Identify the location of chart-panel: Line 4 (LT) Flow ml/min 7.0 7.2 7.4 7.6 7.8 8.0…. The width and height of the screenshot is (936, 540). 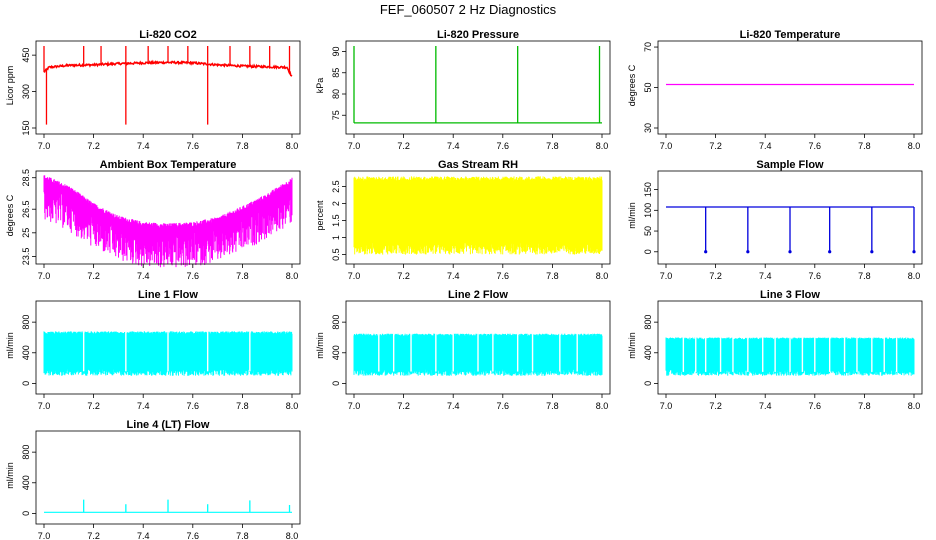
(153, 479).